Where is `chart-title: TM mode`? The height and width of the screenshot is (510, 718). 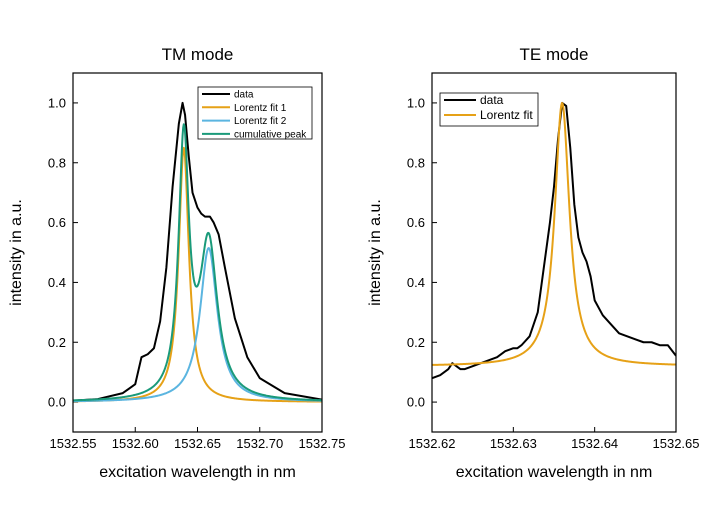
chart-title: TM mode is located at coordinates (198, 54).